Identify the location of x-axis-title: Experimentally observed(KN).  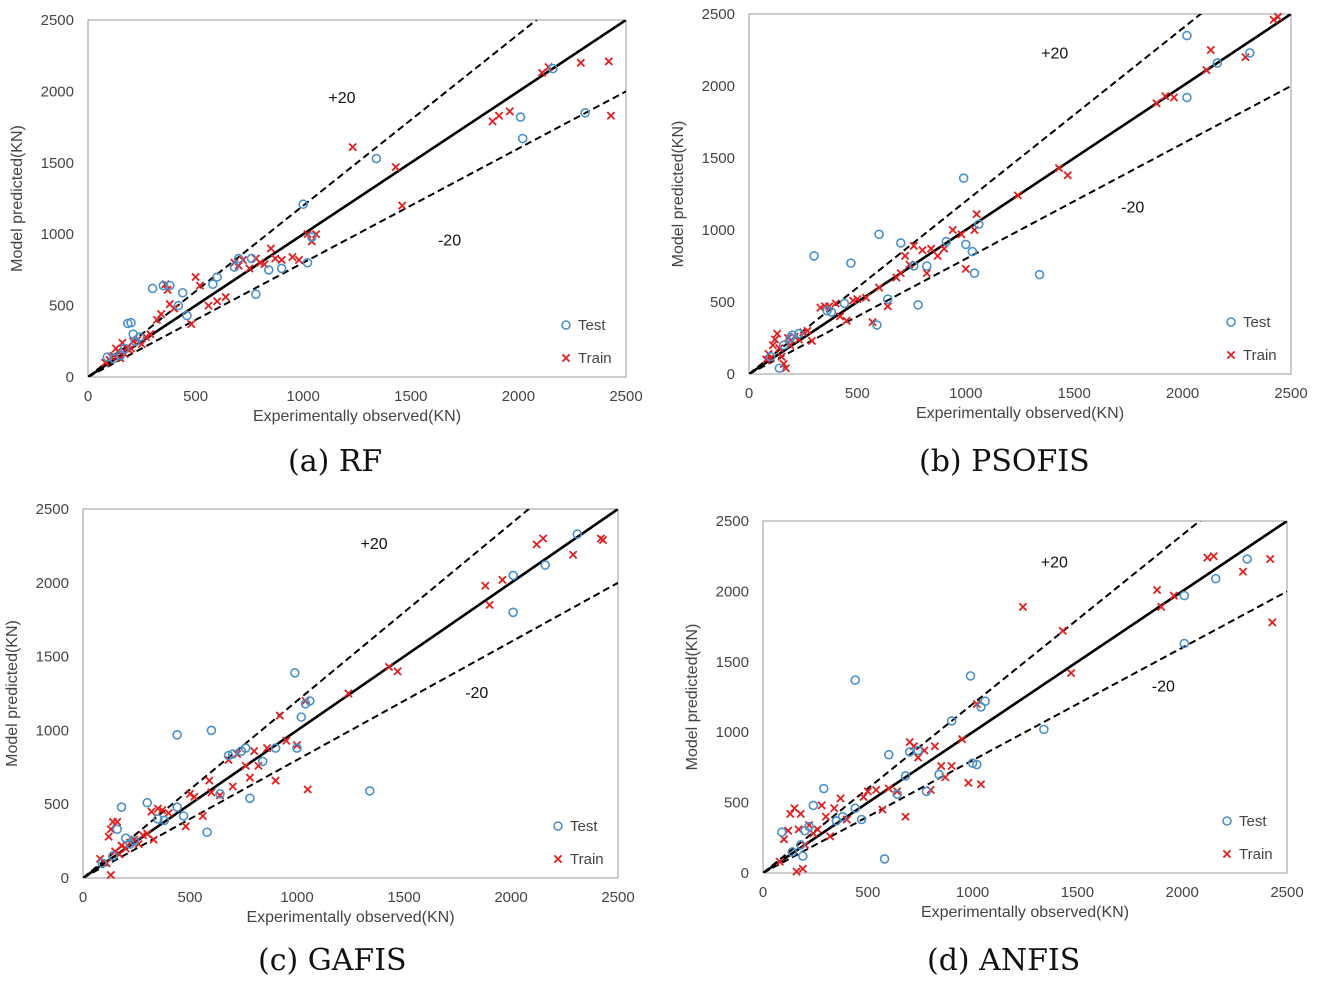
(350, 917).